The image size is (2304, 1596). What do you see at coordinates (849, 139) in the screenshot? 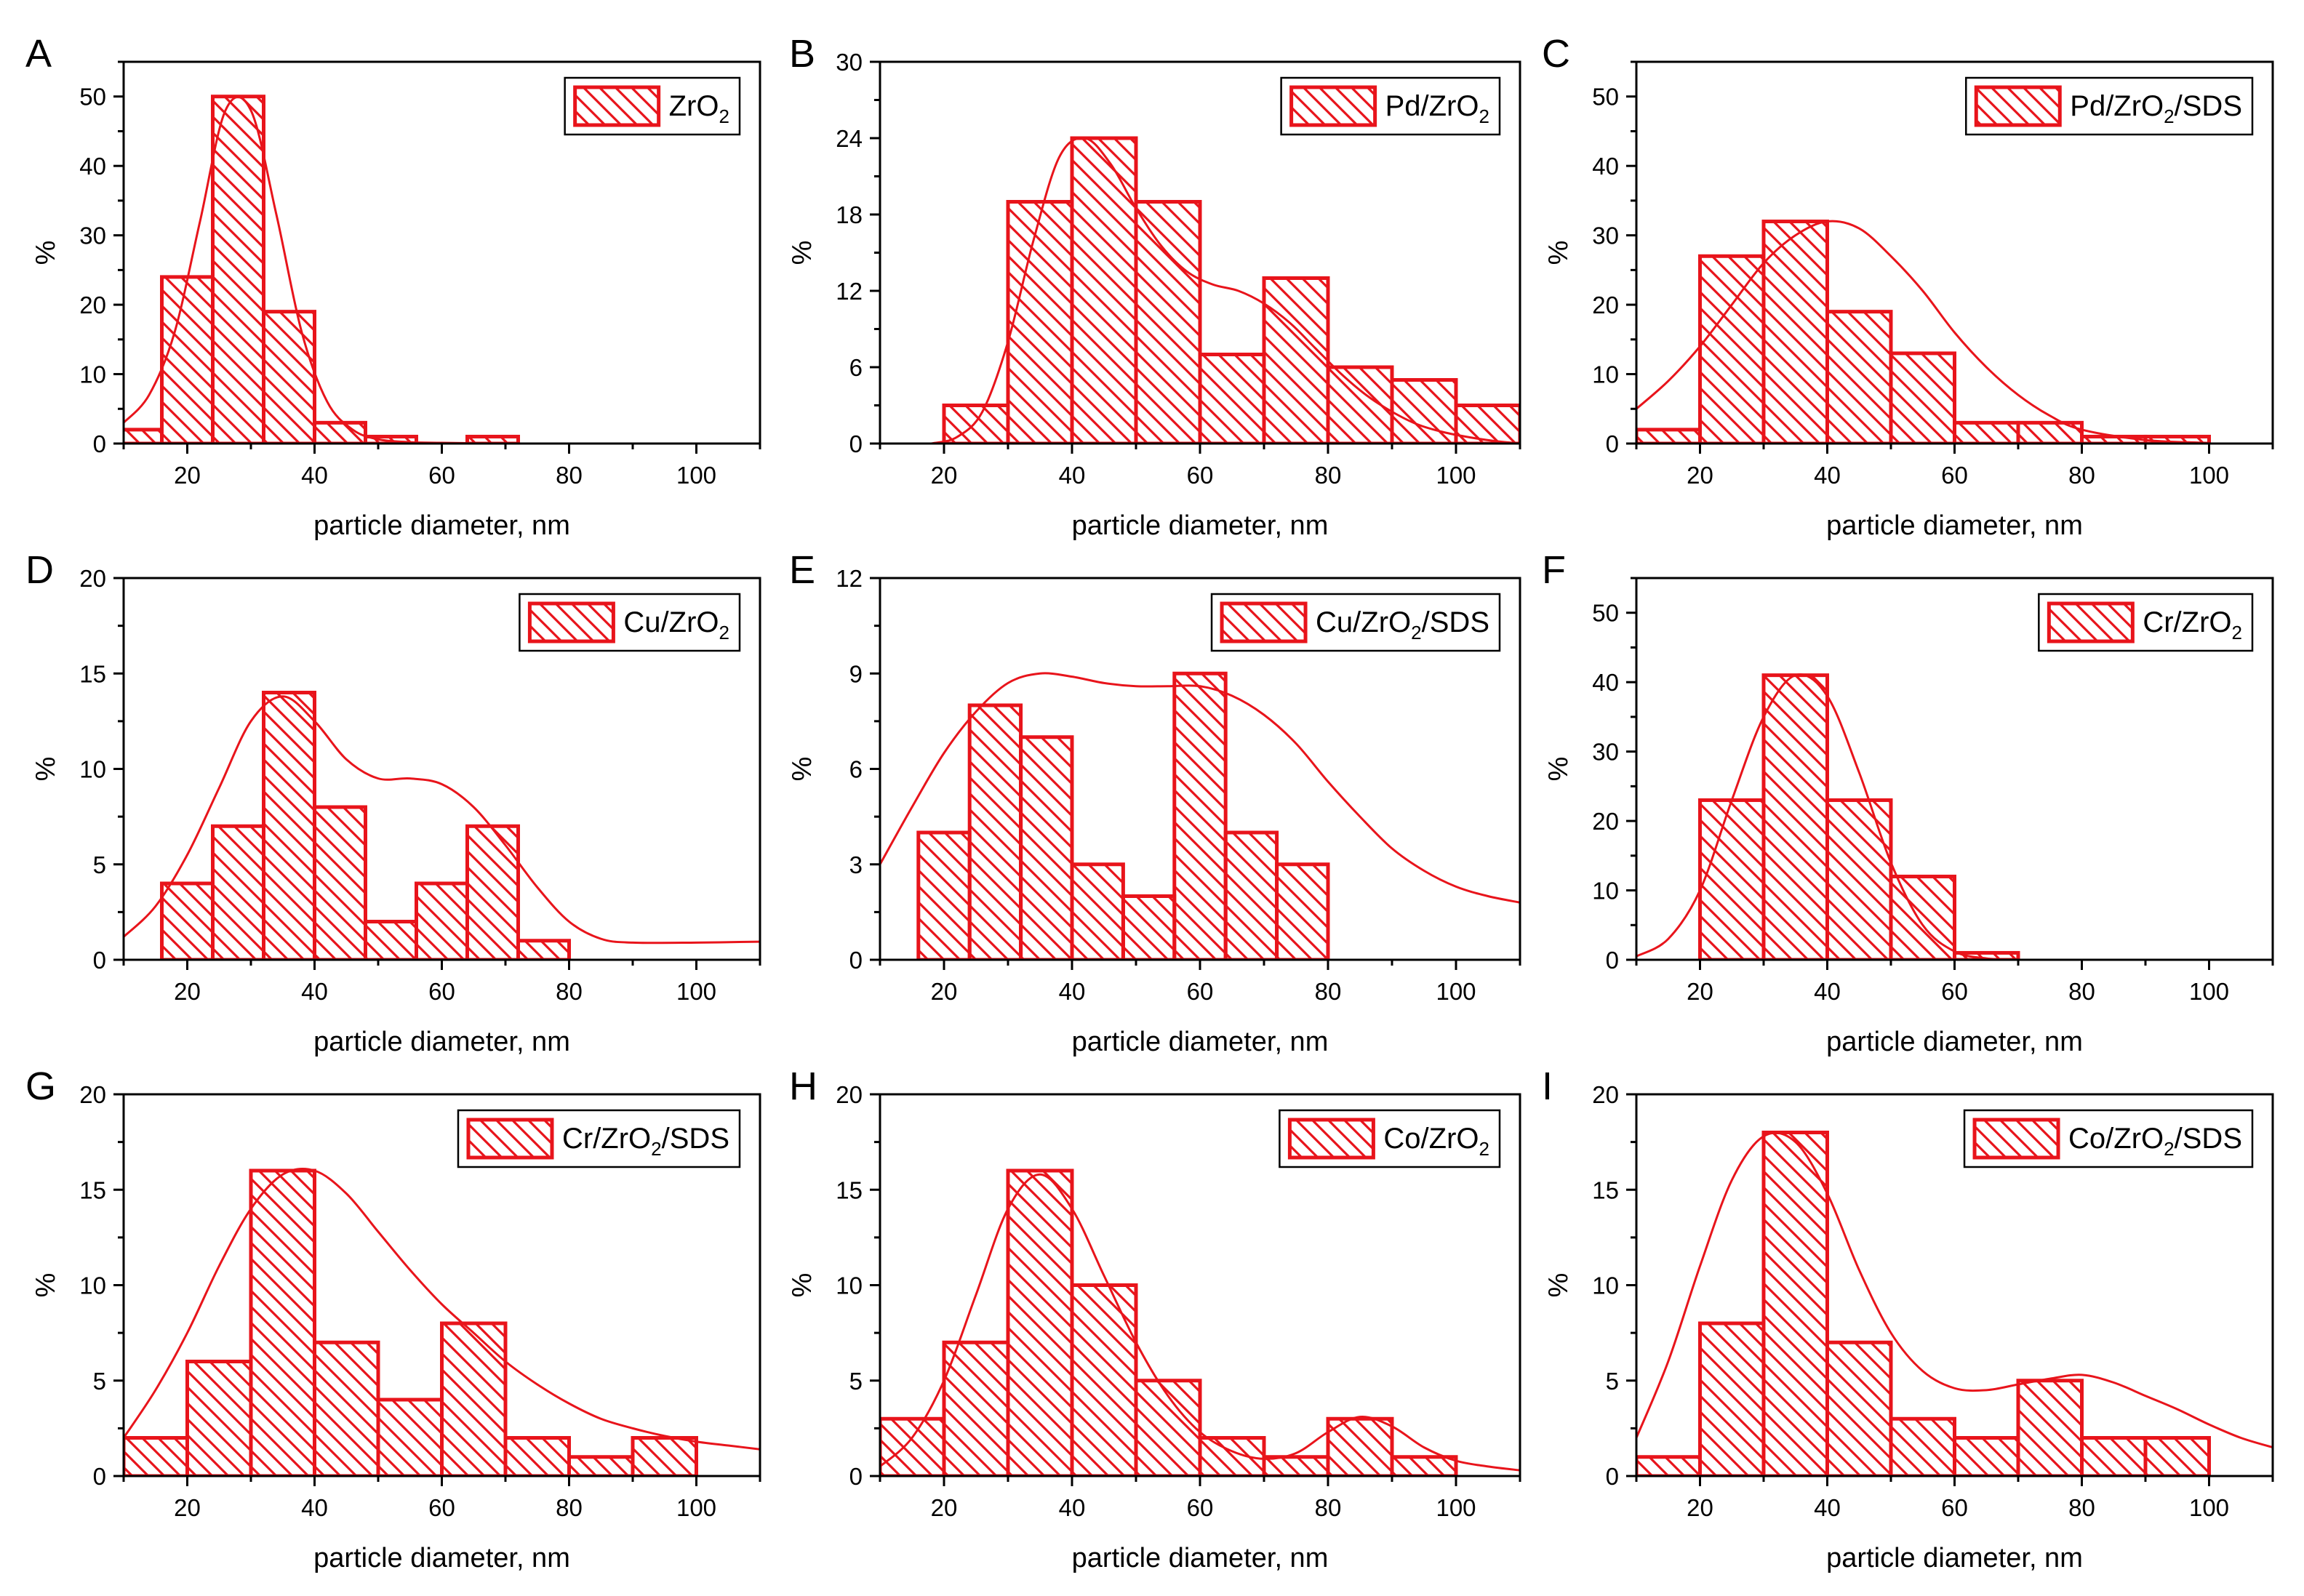
I see `y-tick-label: 24` at bounding box center [849, 139].